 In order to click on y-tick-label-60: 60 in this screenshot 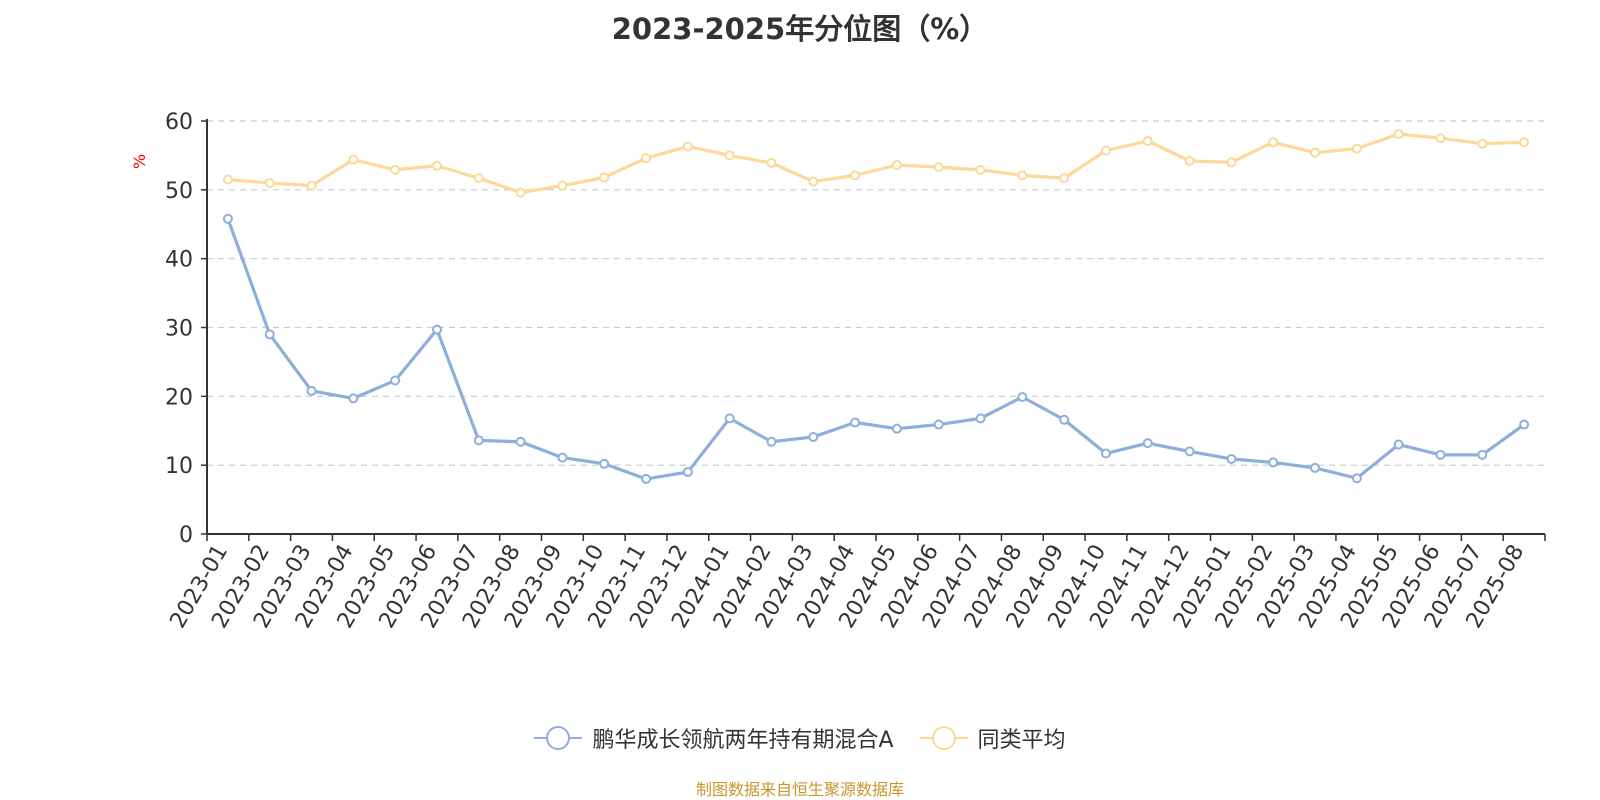, I will do `click(179, 122)`.